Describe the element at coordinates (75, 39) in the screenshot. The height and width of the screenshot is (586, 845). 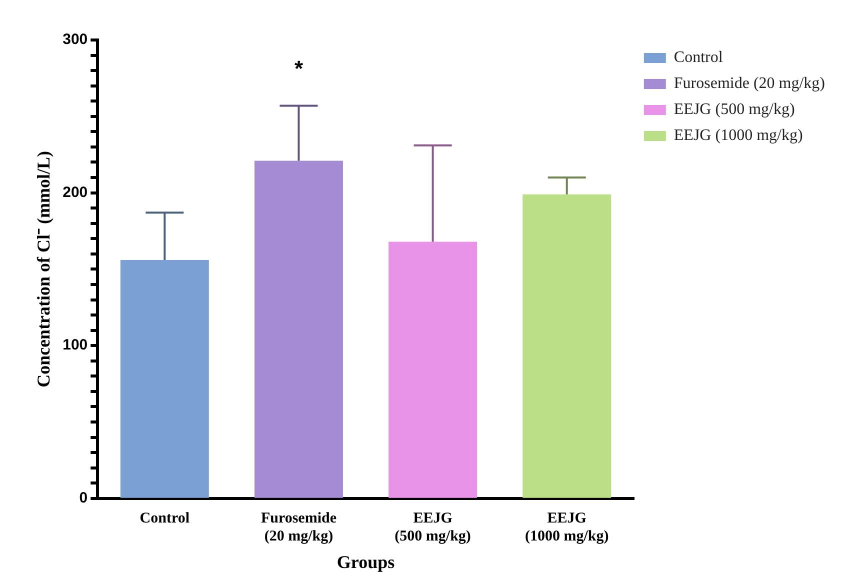
I see `y-tick-label: 300` at that location.